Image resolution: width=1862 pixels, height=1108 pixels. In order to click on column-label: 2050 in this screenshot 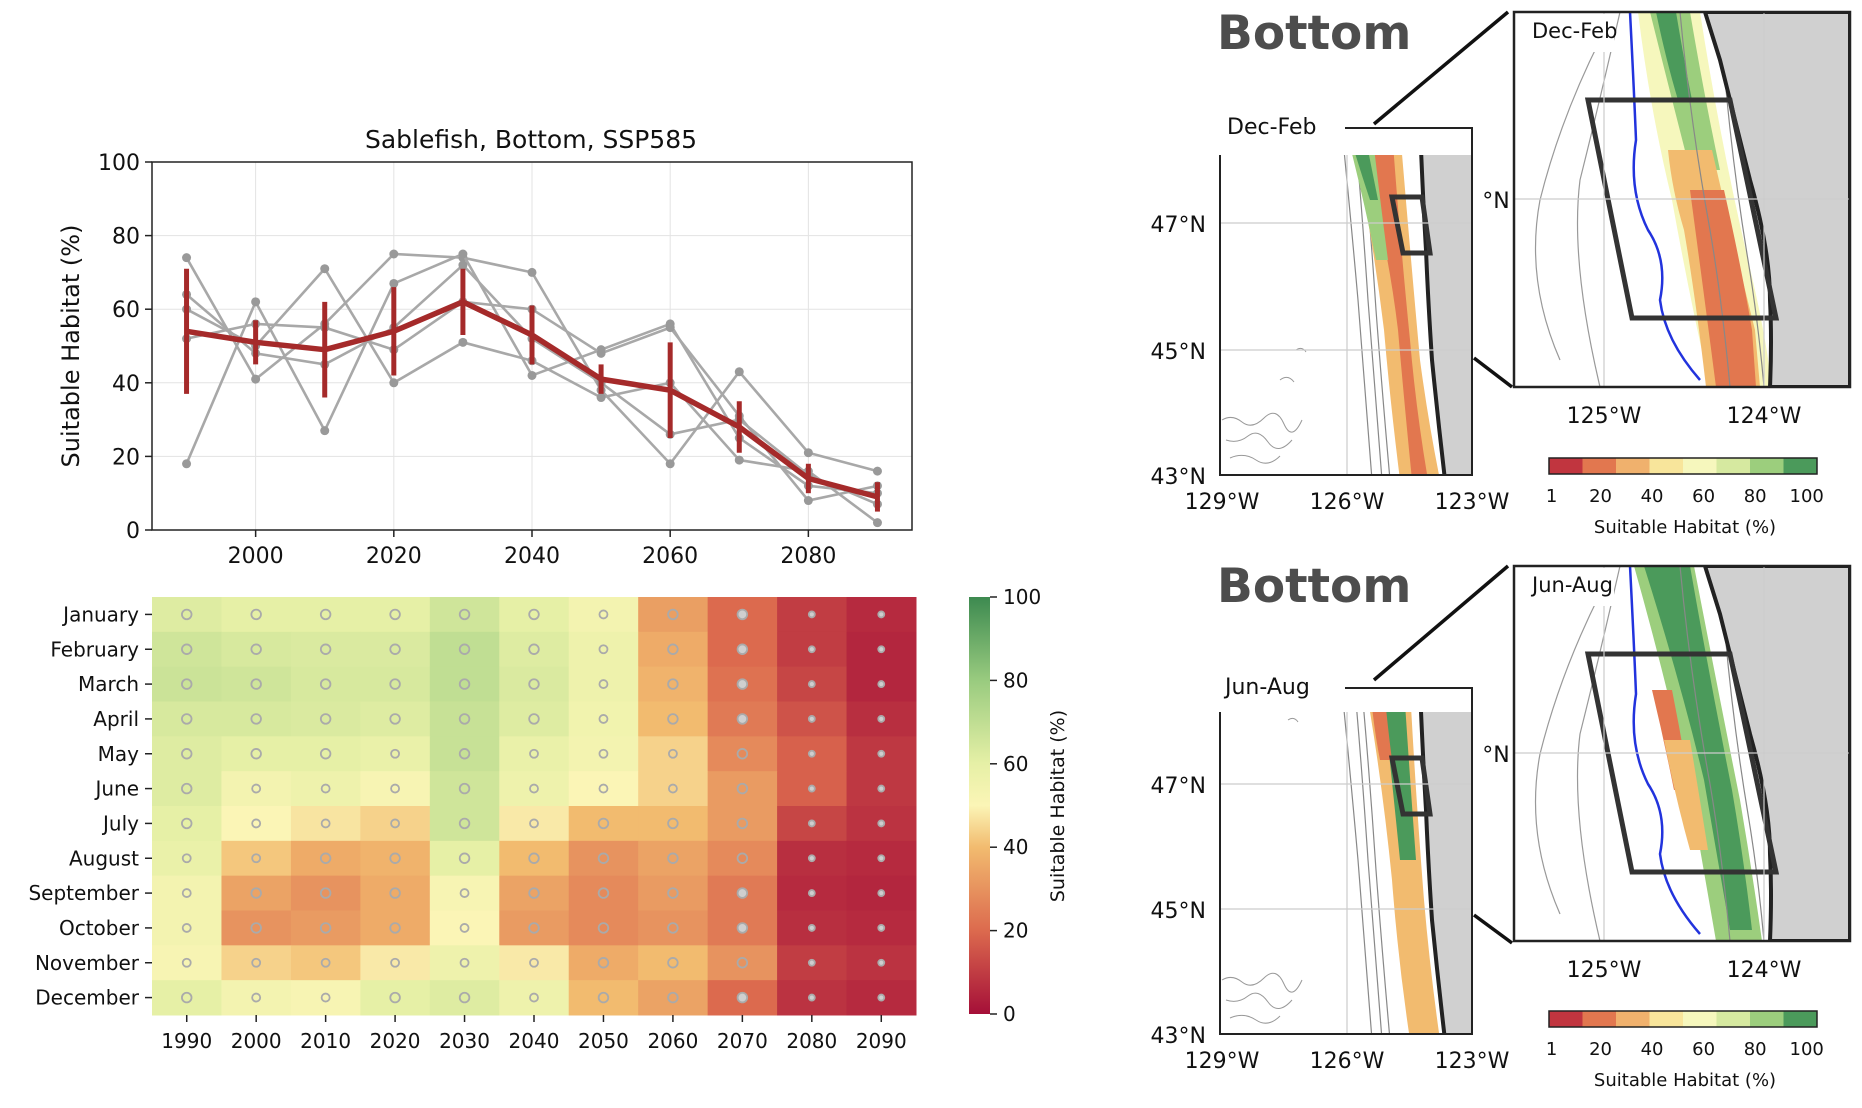, I will do `click(603, 1041)`.